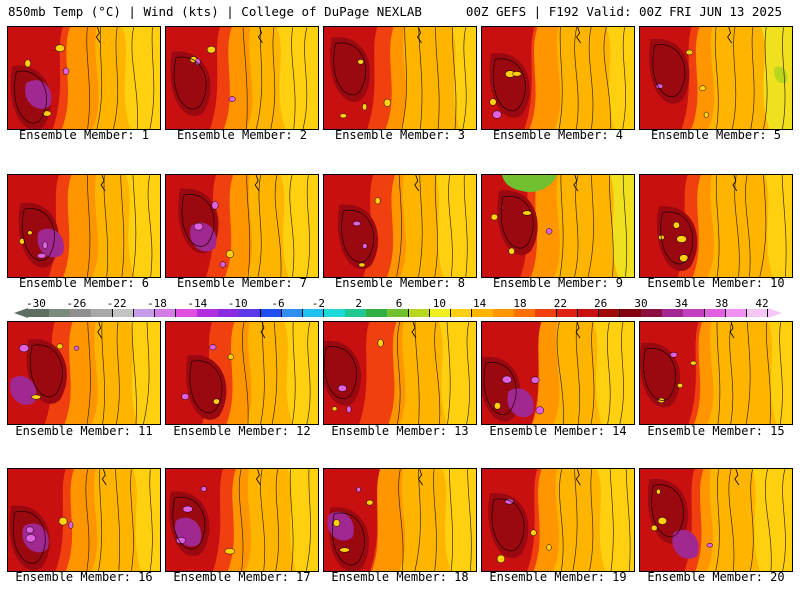 The height and width of the screenshot is (600, 800). What do you see at coordinates (197, 303) in the screenshot?
I see `colorbar-tick-label: -14` at bounding box center [197, 303].